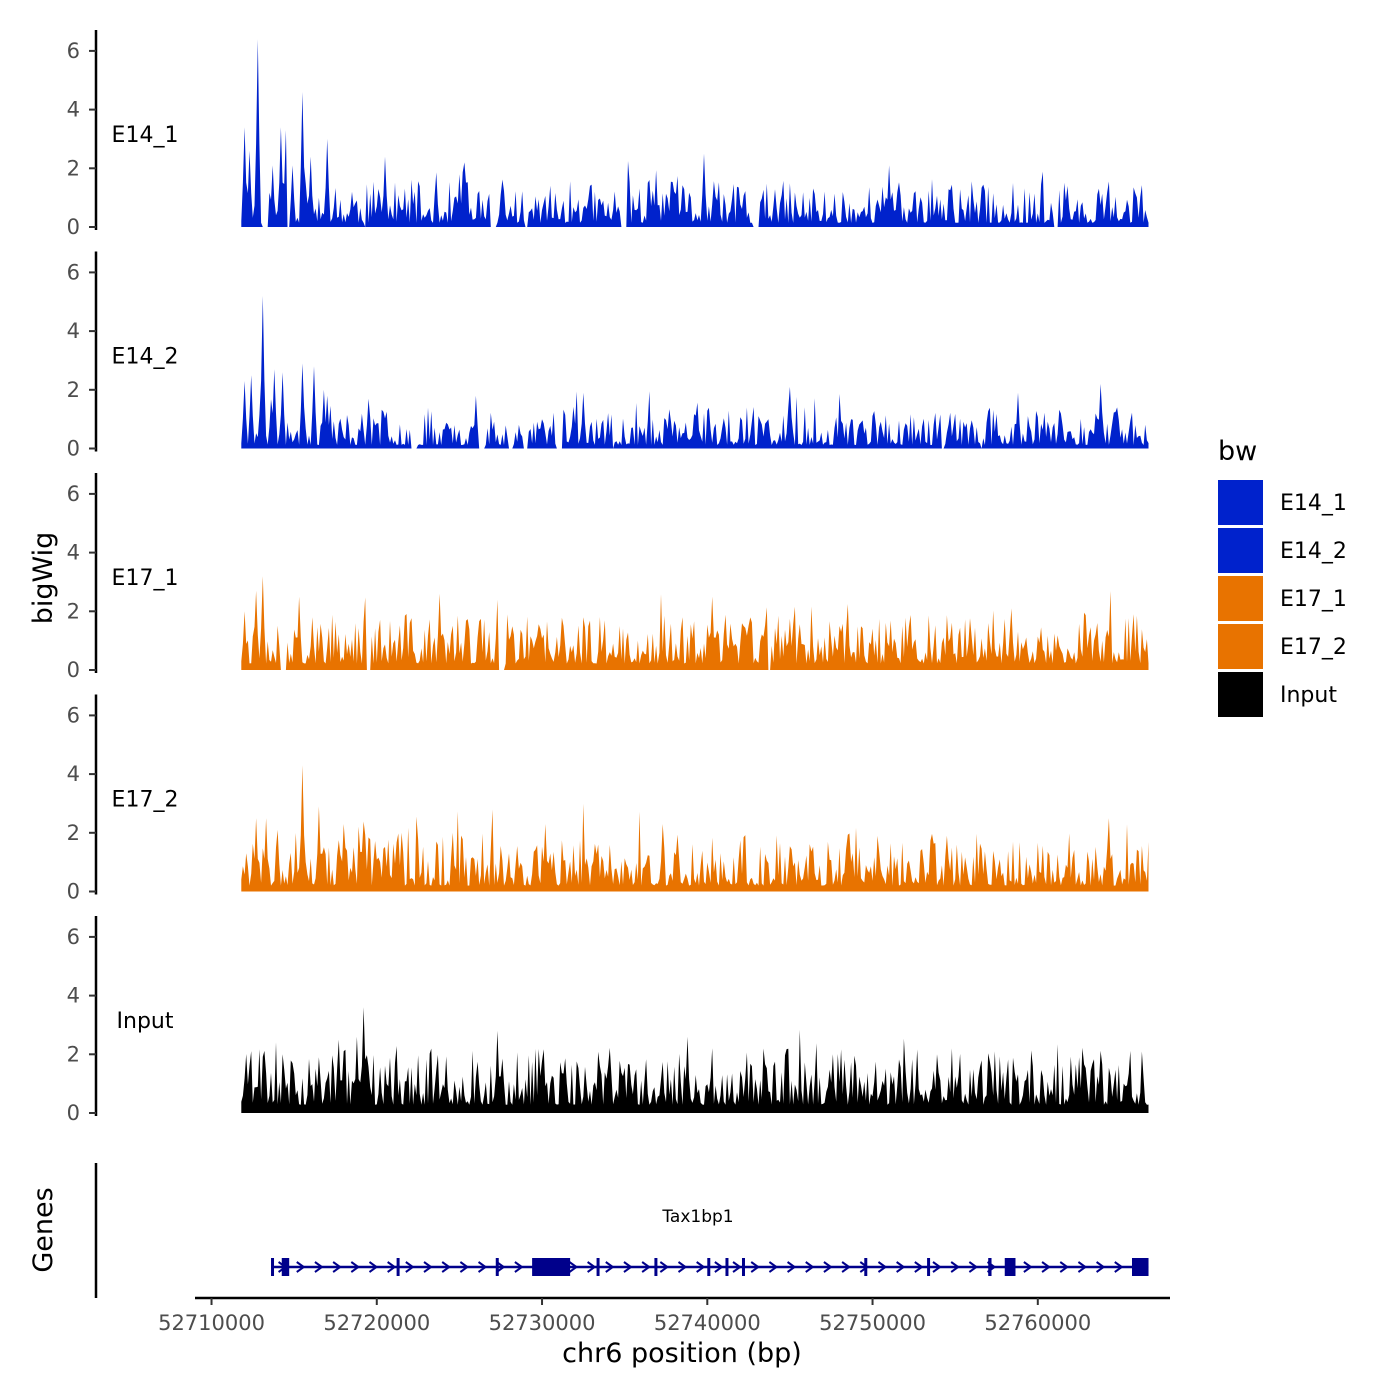  Describe the element at coordinates (682, 1353) in the screenshot. I see `x-axis-title: chr6 position (bp)` at that location.